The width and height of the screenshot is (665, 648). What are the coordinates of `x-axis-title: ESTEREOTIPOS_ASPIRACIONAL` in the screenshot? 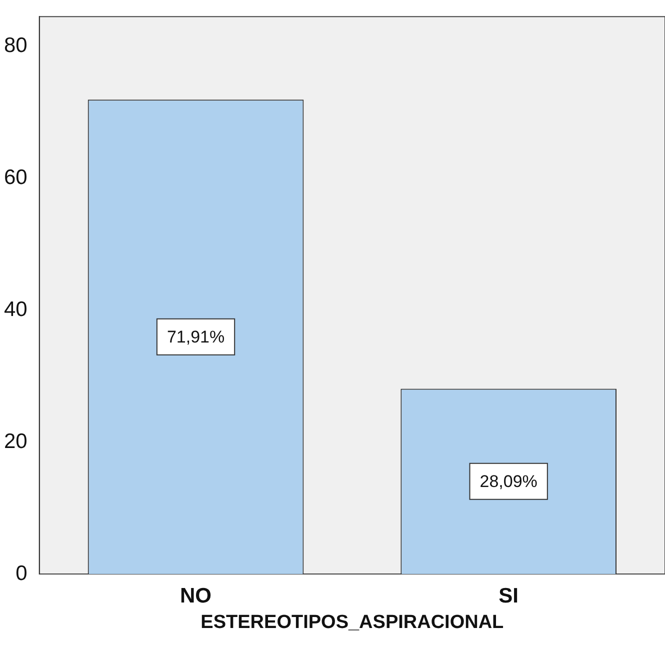 It's located at (352, 622).